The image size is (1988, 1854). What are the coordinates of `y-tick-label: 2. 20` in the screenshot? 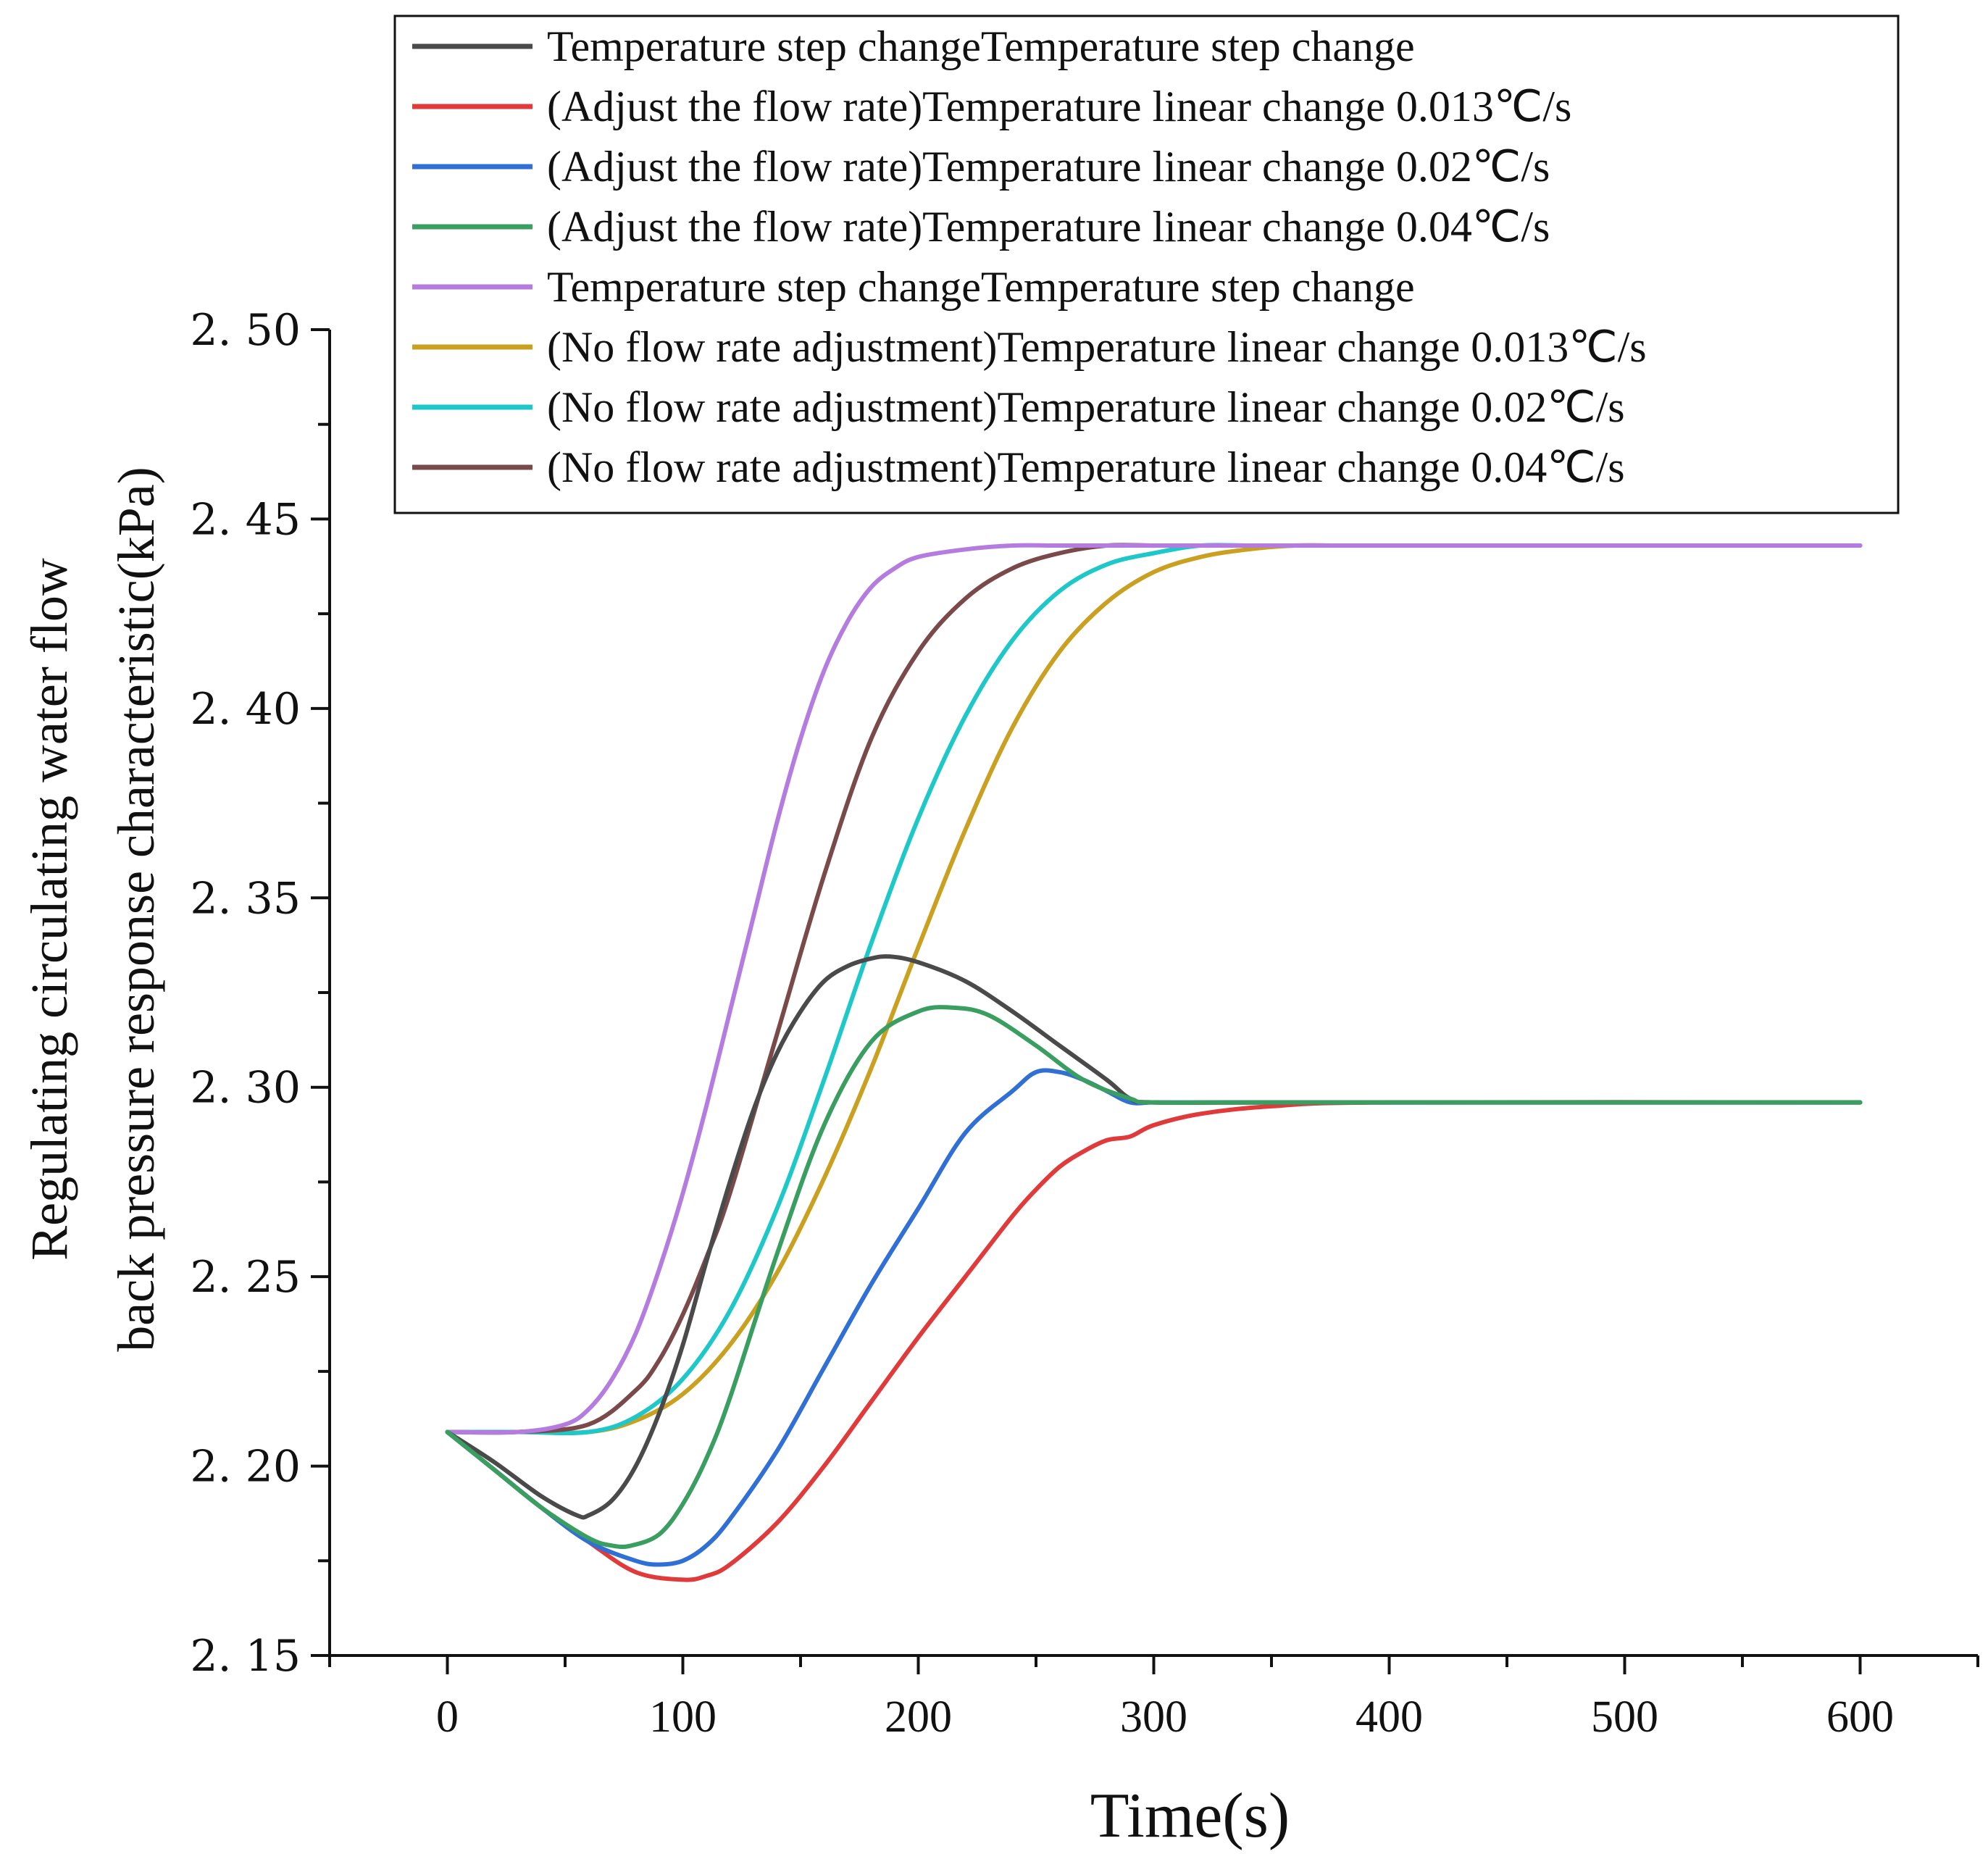 It's located at (245, 1467).